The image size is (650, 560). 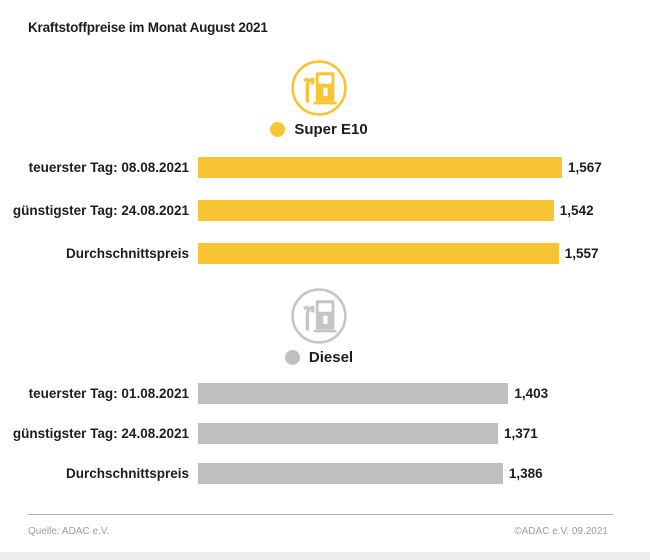 I want to click on legend-label: Diesel, so click(x=331, y=357).